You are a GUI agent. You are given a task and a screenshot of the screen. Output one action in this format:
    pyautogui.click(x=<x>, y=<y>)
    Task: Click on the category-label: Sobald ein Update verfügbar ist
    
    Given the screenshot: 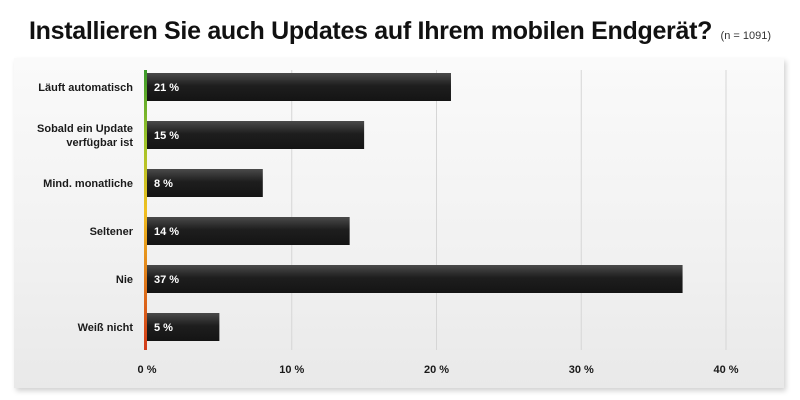 What is the action you would take?
    pyautogui.click(x=85, y=136)
    